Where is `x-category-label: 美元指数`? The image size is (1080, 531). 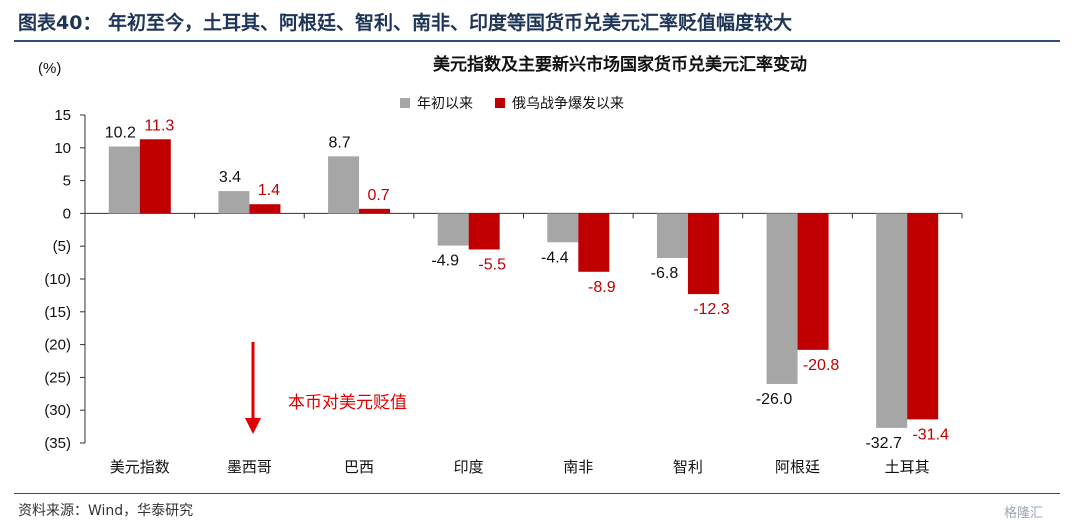 x-category-label: 美元指数 is located at coordinates (140, 467).